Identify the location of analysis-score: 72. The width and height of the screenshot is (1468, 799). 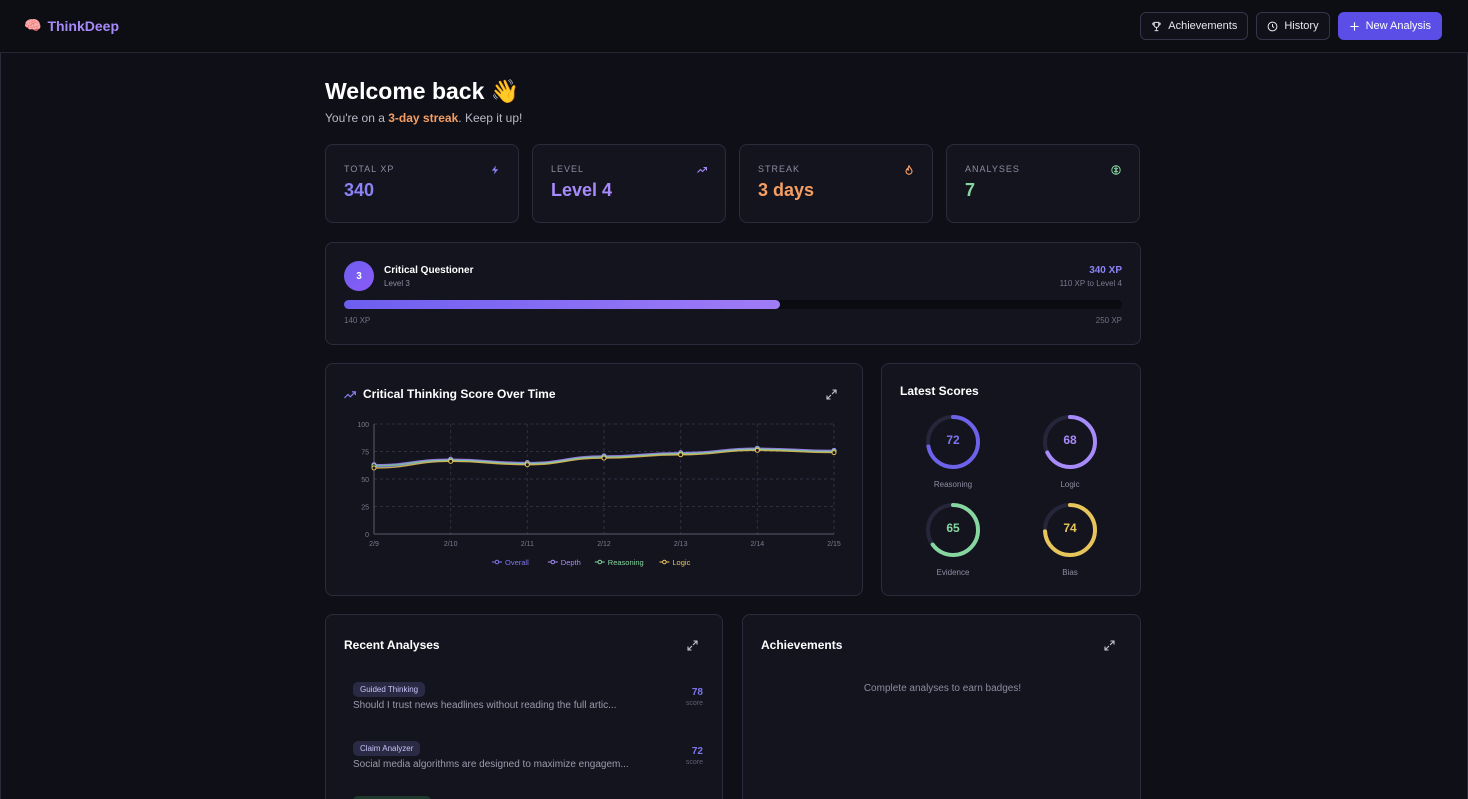
(697, 751).